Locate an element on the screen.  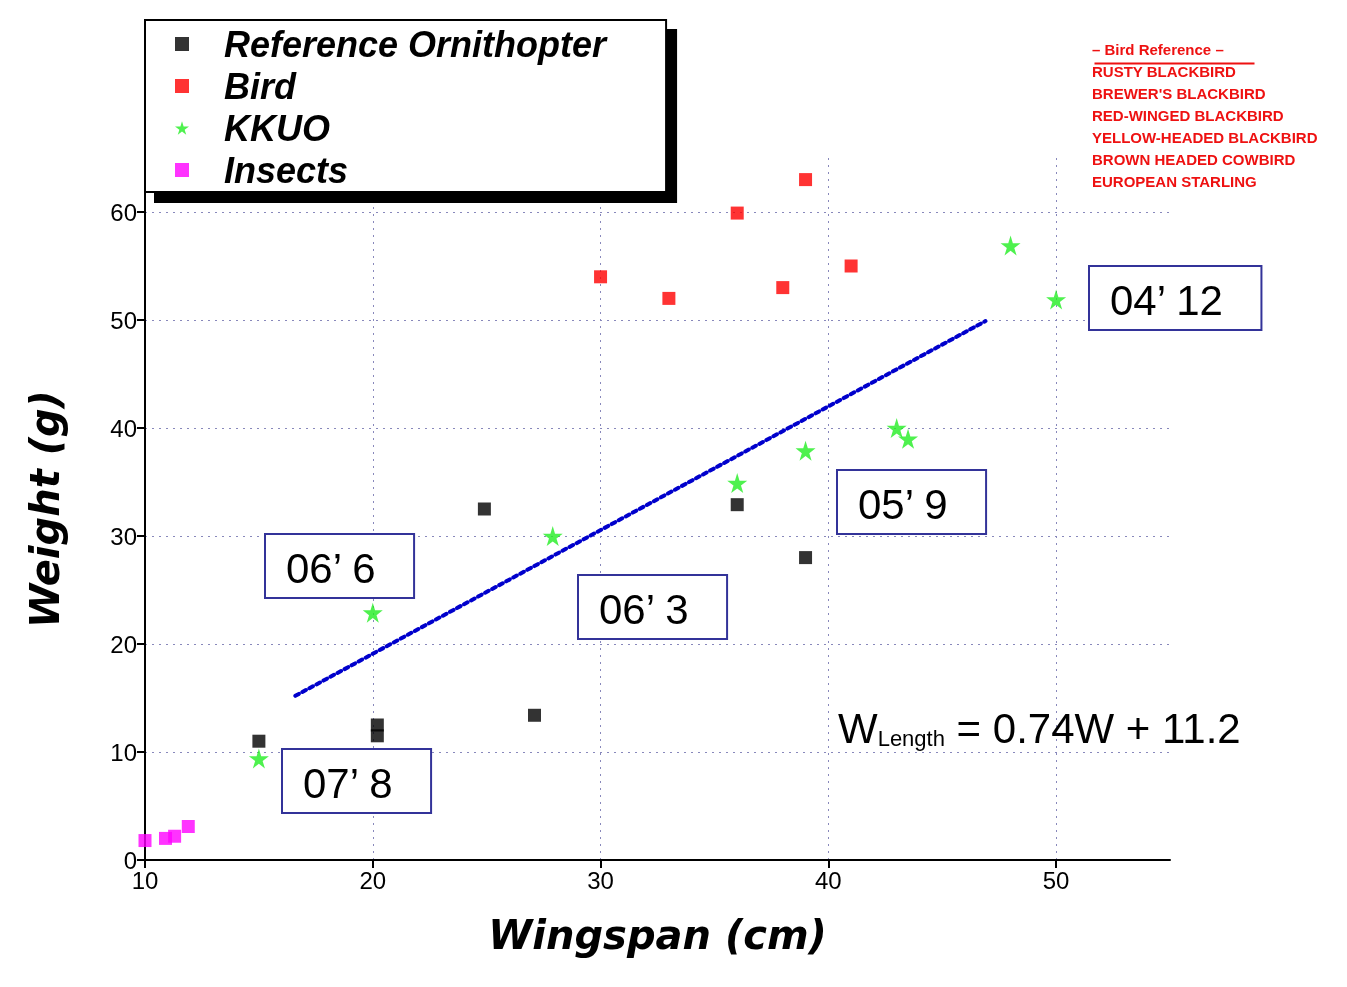
y-axis-title: Weight (g) is located at coordinates (45, 509).